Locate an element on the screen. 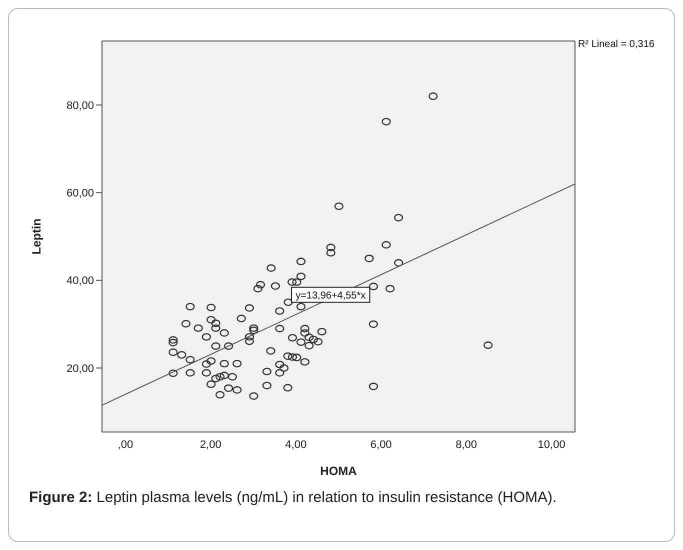 The width and height of the screenshot is (683, 550). caption: Figure 2: Leptin plasma levels (ng/mL) in relation to insulin resistance (HOMA). is located at coordinates (293, 498).